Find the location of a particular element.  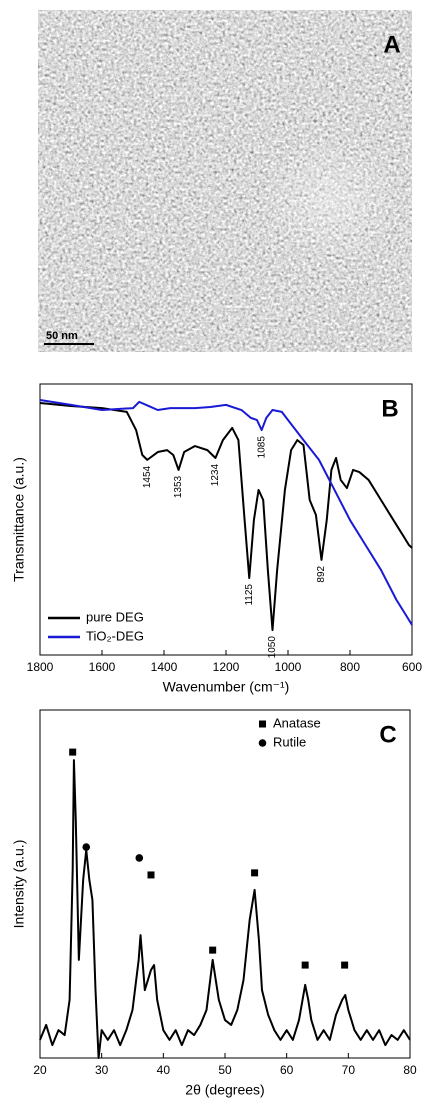

legend-label: Anatase is located at coordinates (297, 722).